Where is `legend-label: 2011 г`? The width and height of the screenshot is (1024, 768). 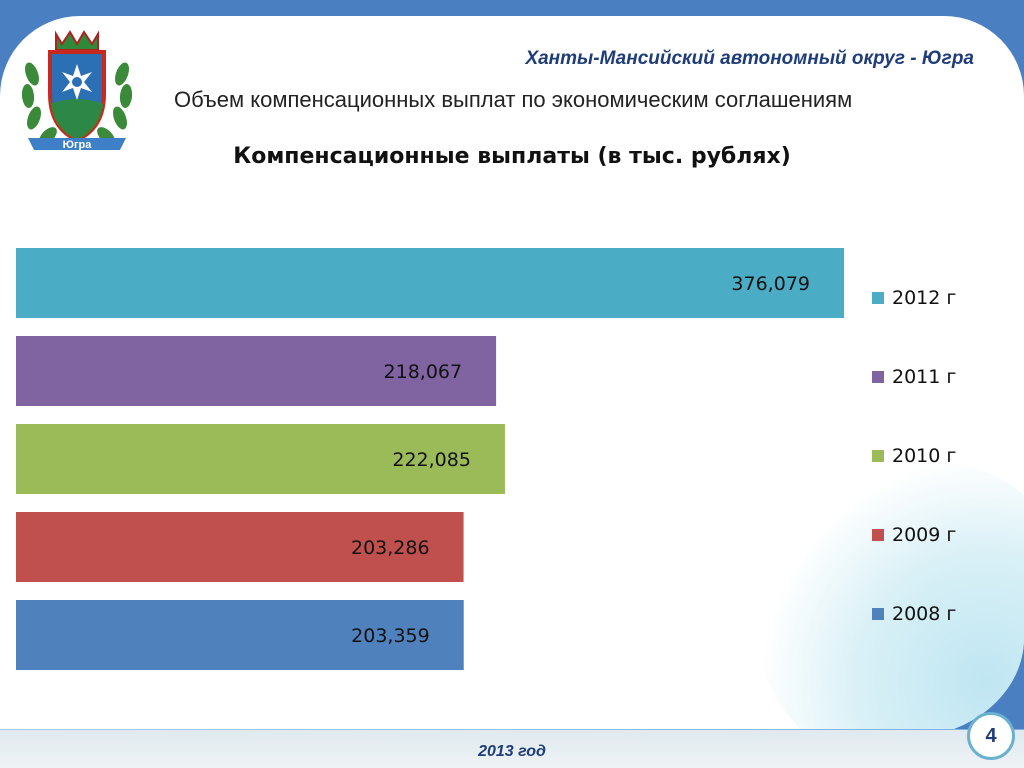
legend-label: 2011 г is located at coordinates (924, 377).